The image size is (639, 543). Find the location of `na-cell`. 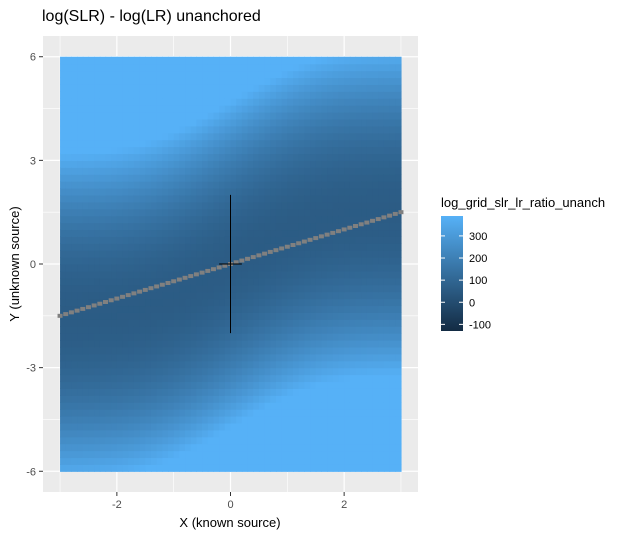

na-cell is located at coordinates (276, 250).